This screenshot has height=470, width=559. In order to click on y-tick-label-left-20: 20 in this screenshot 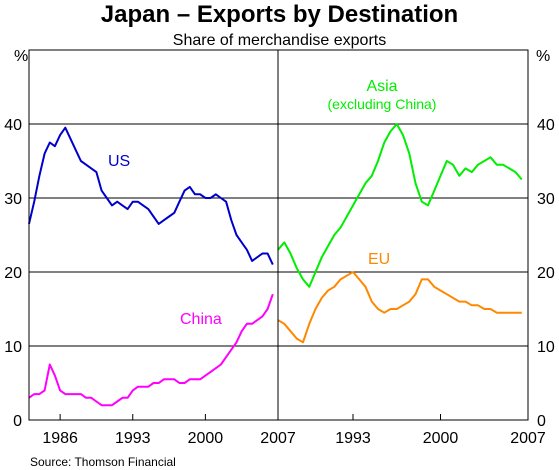, I will do `click(13, 273)`.